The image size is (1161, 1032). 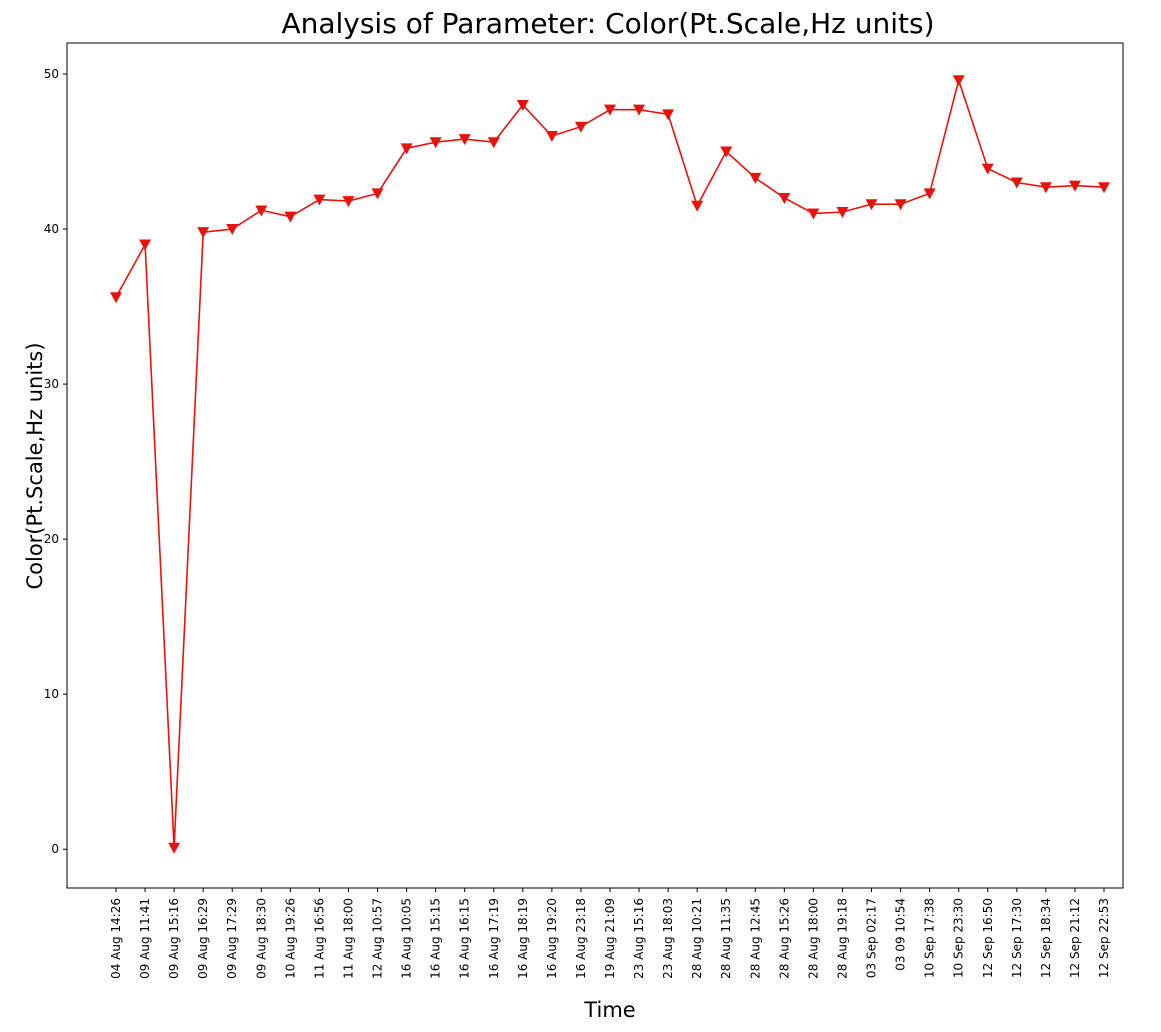 I want to click on x-axis-title: Time, so click(x=609, y=1010).